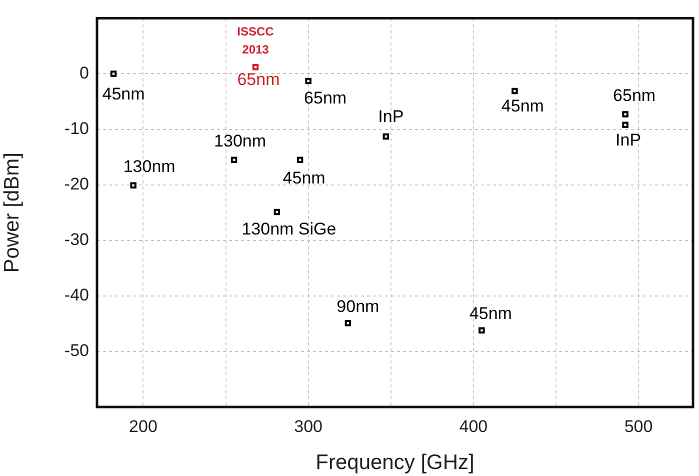  Describe the element at coordinates (358, 306) in the screenshot. I see `annotation: 90nm` at that location.